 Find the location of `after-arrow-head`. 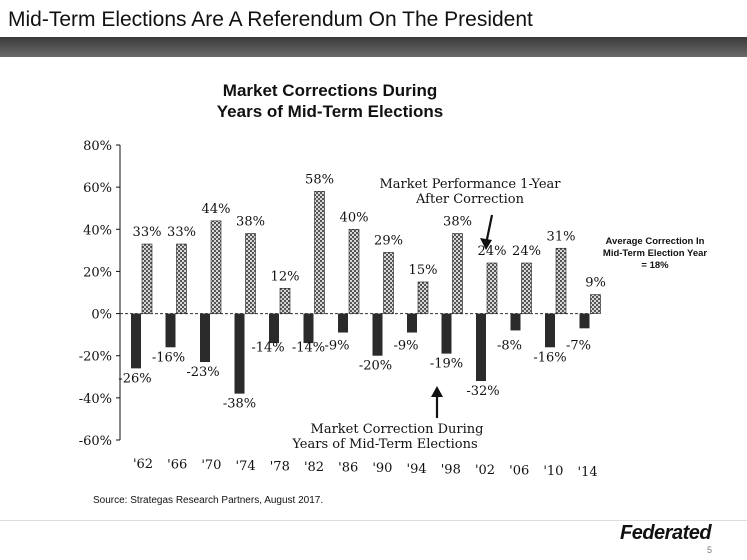

after-arrow-head is located at coordinates (486, 244).